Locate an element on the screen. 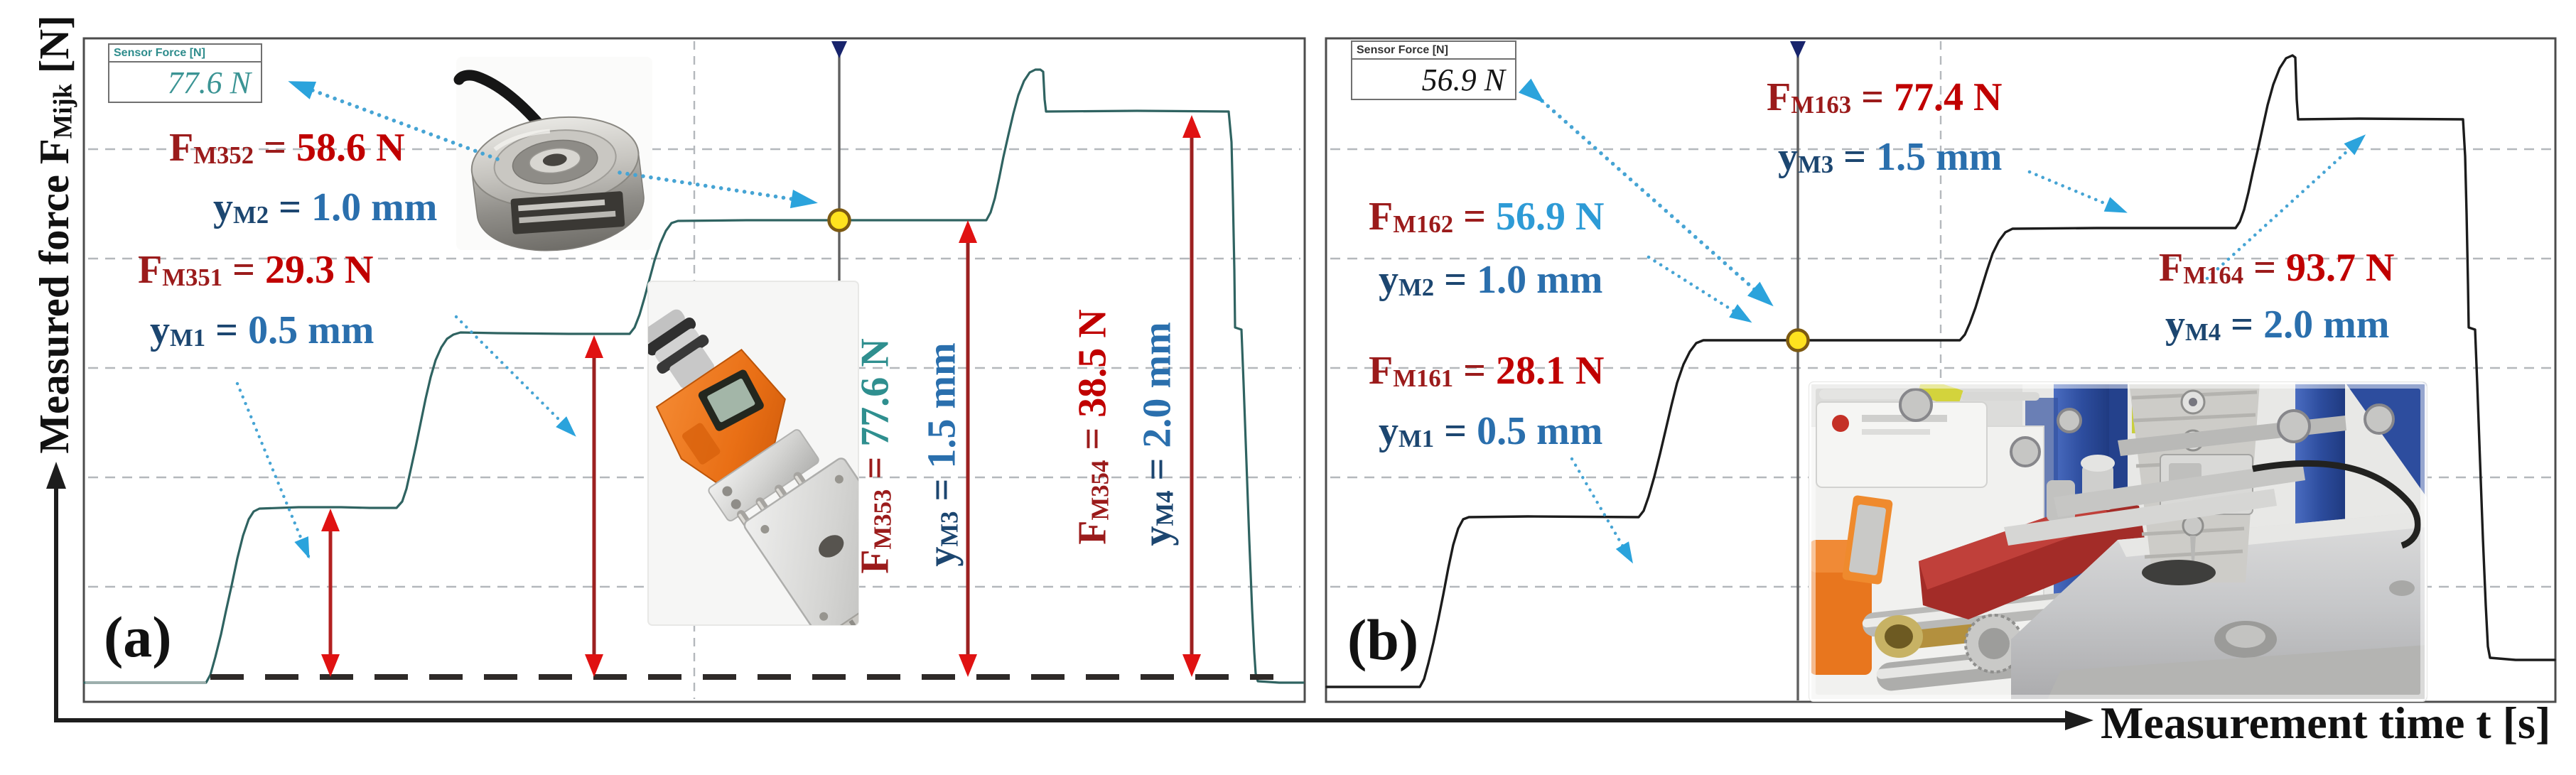 The image size is (2576, 775). annotation-fm351: FM351 = 29.3 N is located at coordinates (256, 270).